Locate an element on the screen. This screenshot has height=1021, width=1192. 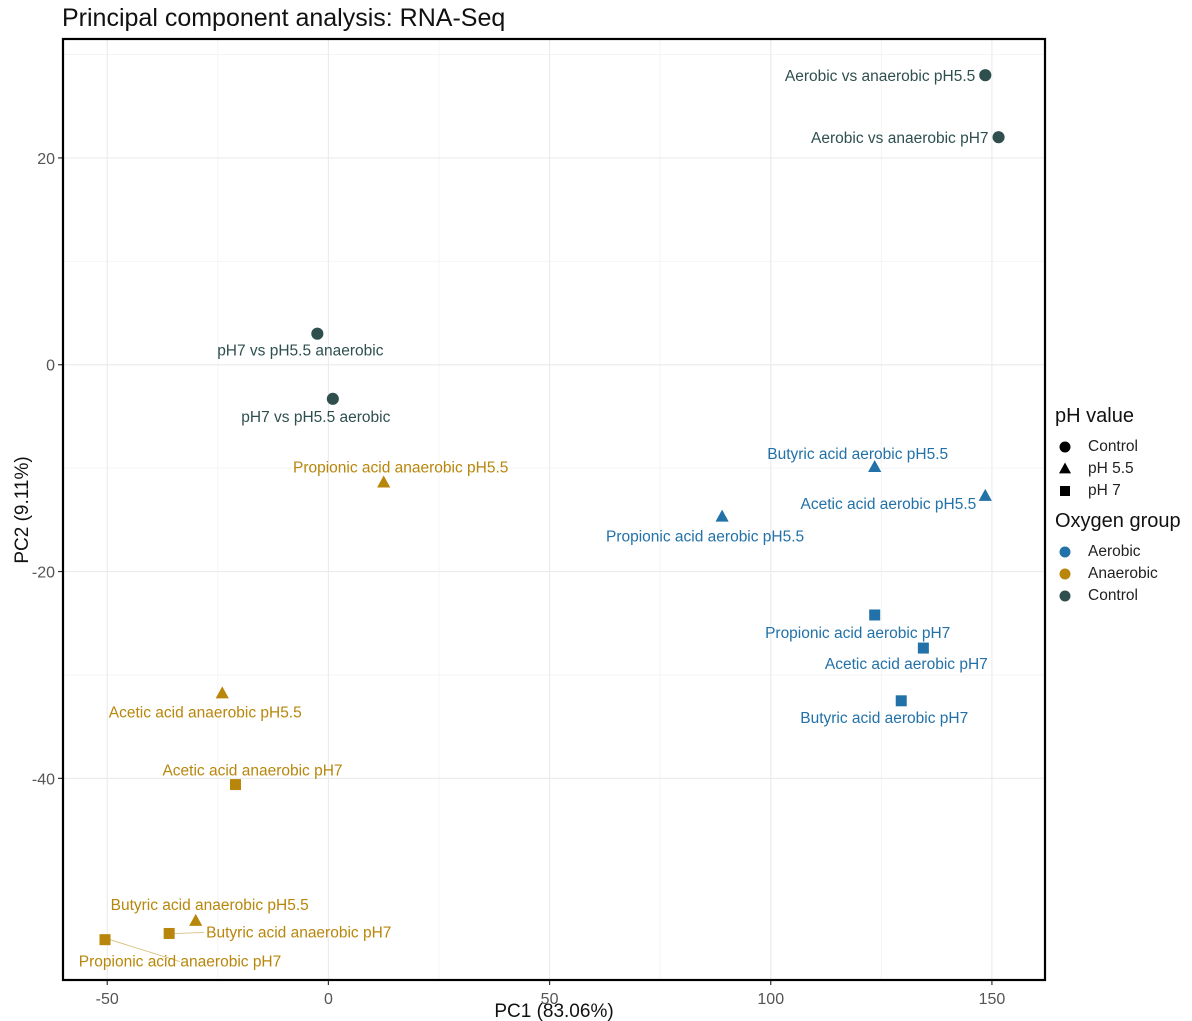
point-label: Acetic acid anaerobic pH5.5 is located at coordinates (205, 713).